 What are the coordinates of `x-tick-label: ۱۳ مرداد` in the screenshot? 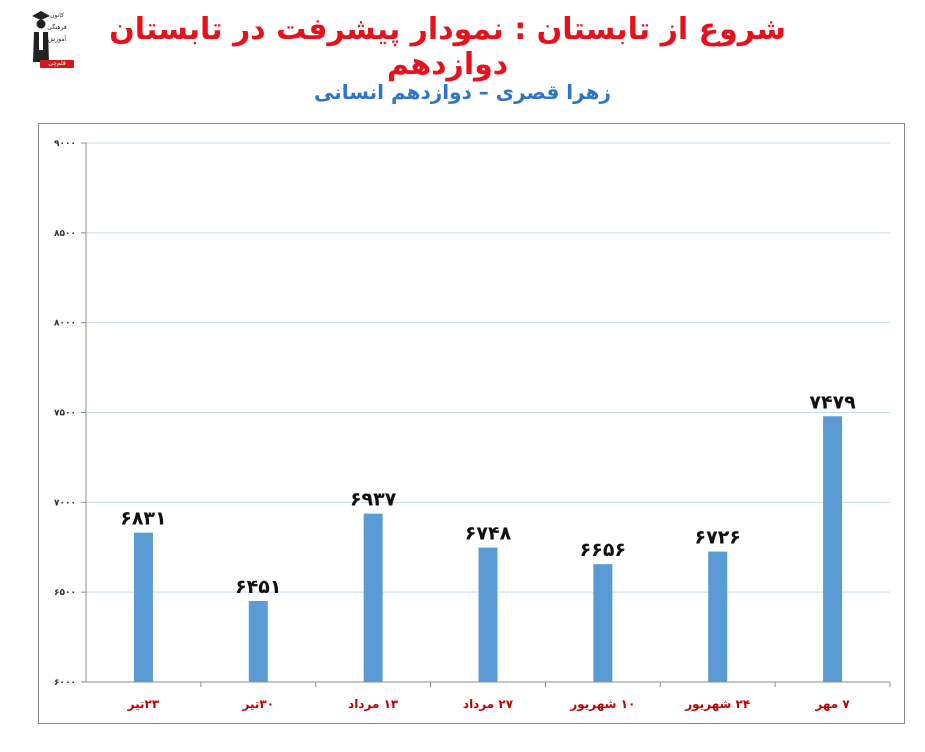 It's located at (373, 704).